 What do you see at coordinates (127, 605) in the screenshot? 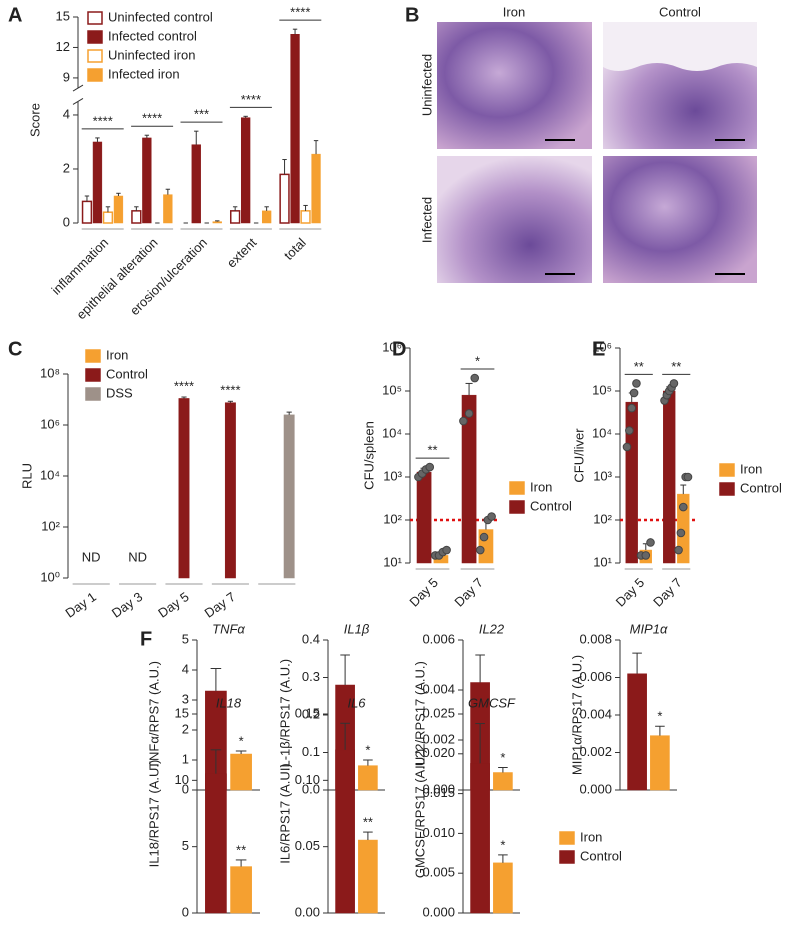
I see `x-tick-label: Day 3` at bounding box center [127, 605].